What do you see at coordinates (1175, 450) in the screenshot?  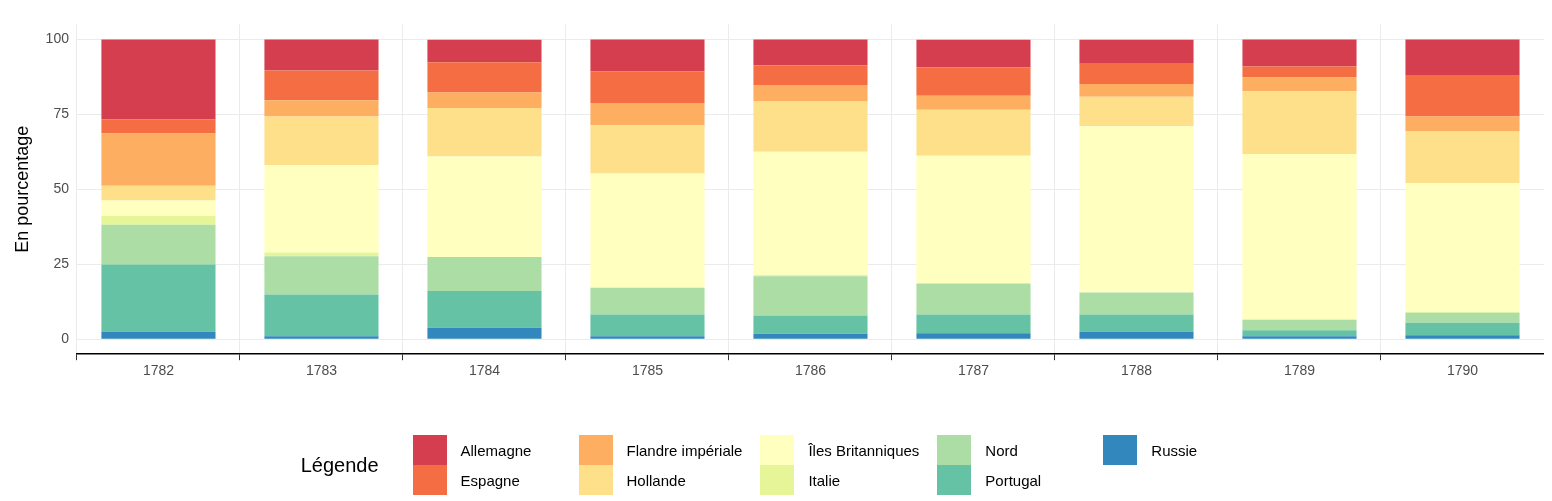 I see `legend-label: Russie` at bounding box center [1175, 450].